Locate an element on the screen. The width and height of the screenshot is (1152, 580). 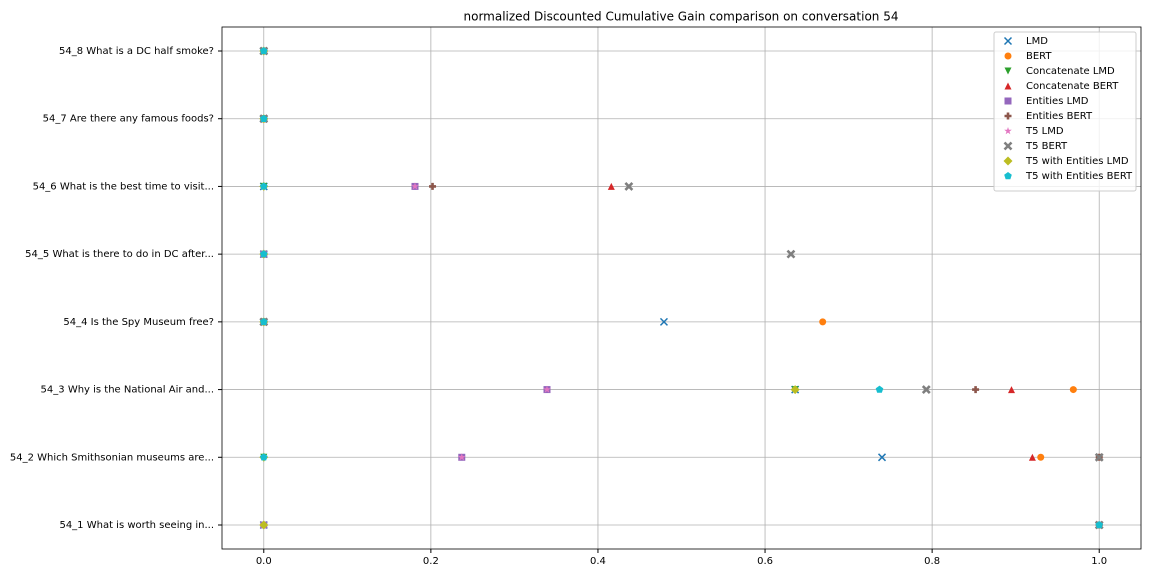
x-tick-label: 0.6 is located at coordinates (765, 561).